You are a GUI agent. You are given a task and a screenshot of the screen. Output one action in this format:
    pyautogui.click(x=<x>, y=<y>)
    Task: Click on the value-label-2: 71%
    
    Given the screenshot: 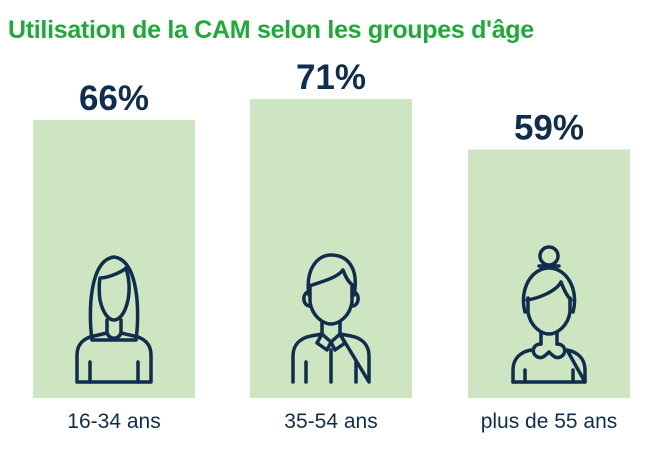 What is the action you would take?
    pyautogui.click(x=331, y=77)
    